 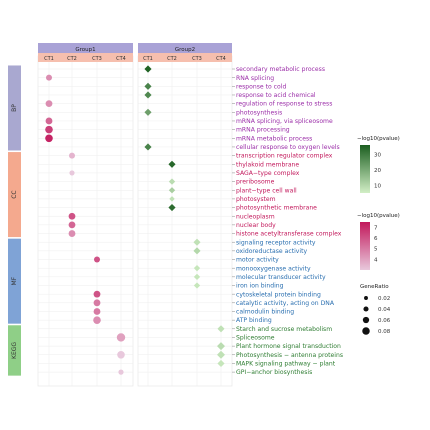 I want to click on term-label: SAGA−type complex, so click(x=268, y=173).